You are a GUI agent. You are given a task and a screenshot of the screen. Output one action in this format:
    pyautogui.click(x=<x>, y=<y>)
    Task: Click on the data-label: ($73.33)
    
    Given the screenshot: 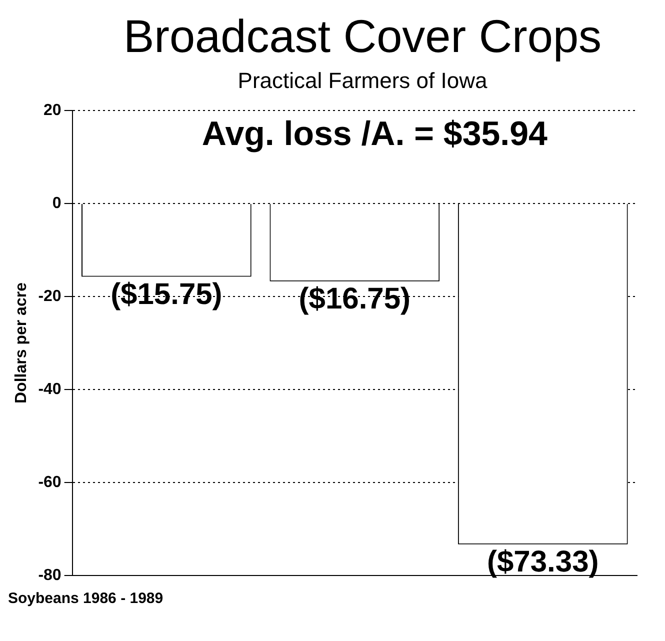 What is the action you would take?
    pyautogui.click(x=543, y=562)
    